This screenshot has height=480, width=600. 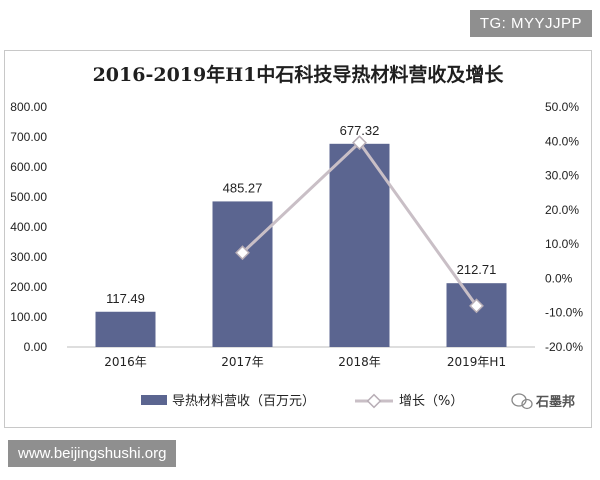 I want to click on y-right-tick-label: 10.0%, so click(x=562, y=244).